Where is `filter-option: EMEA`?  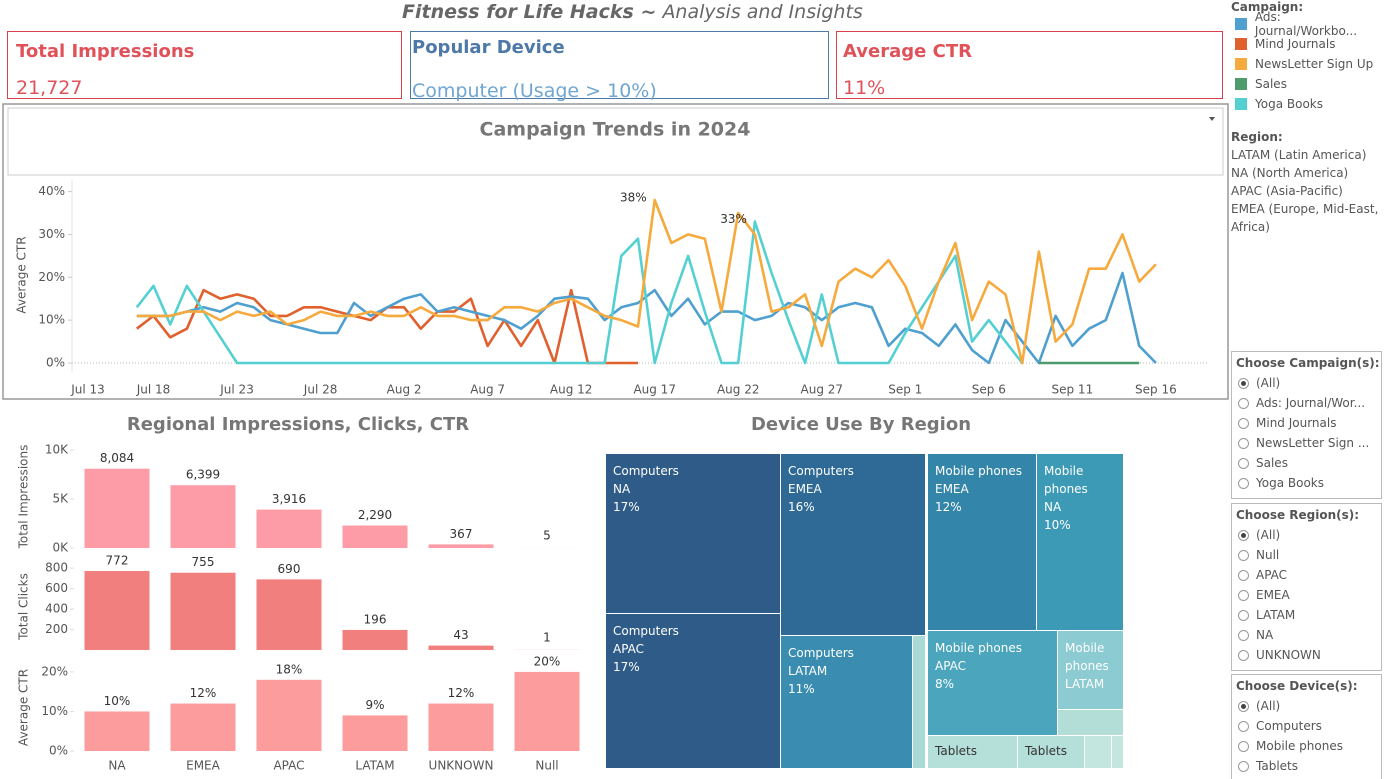
filter-option: EMEA is located at coordinates (1306, 595).